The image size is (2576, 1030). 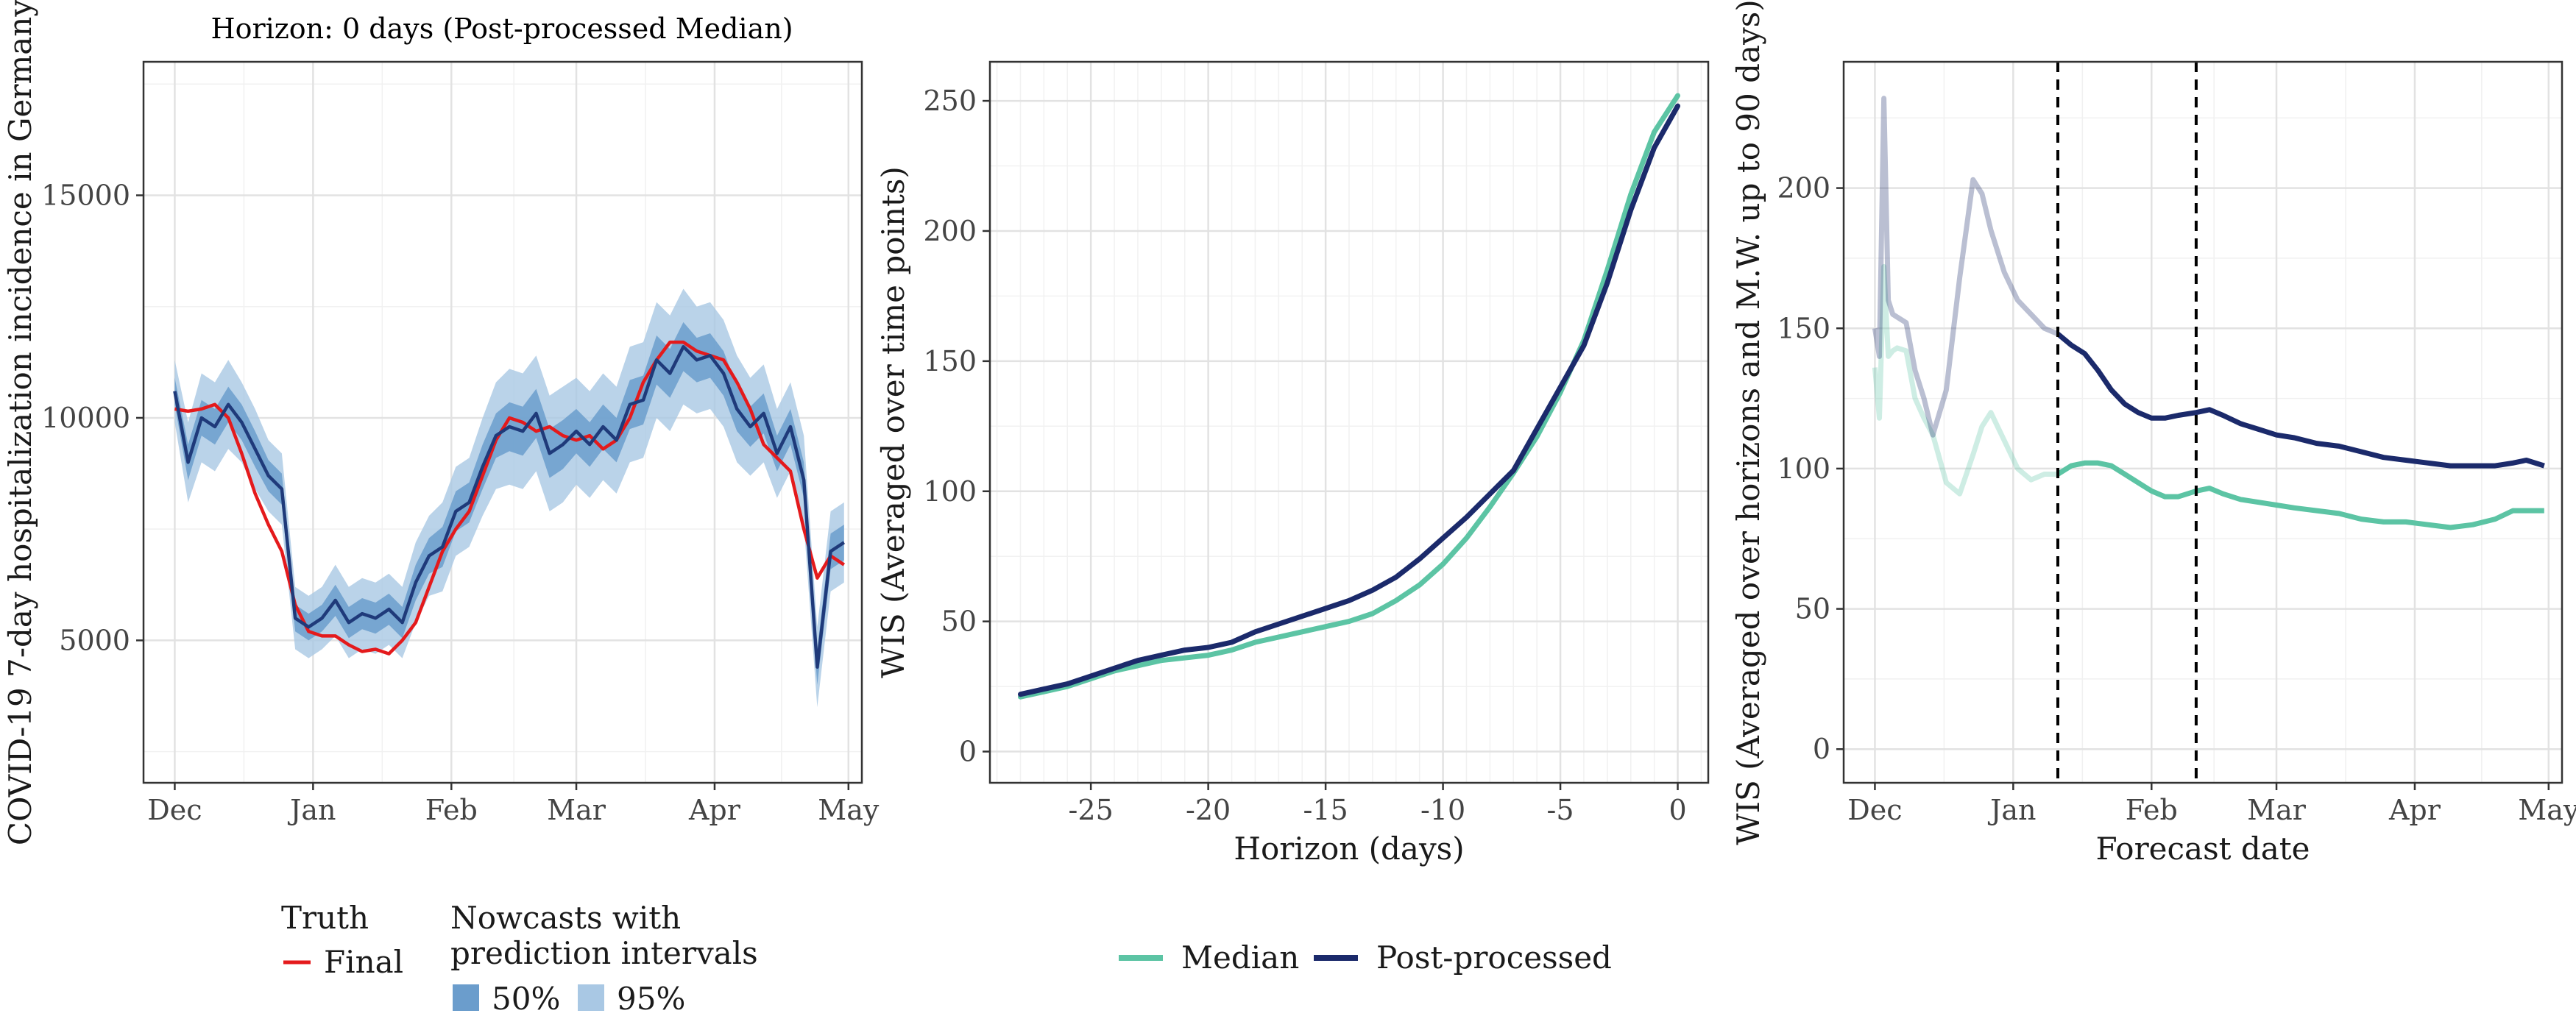 I want to click on legend-final-label: Final, so click(x=363, y=962).